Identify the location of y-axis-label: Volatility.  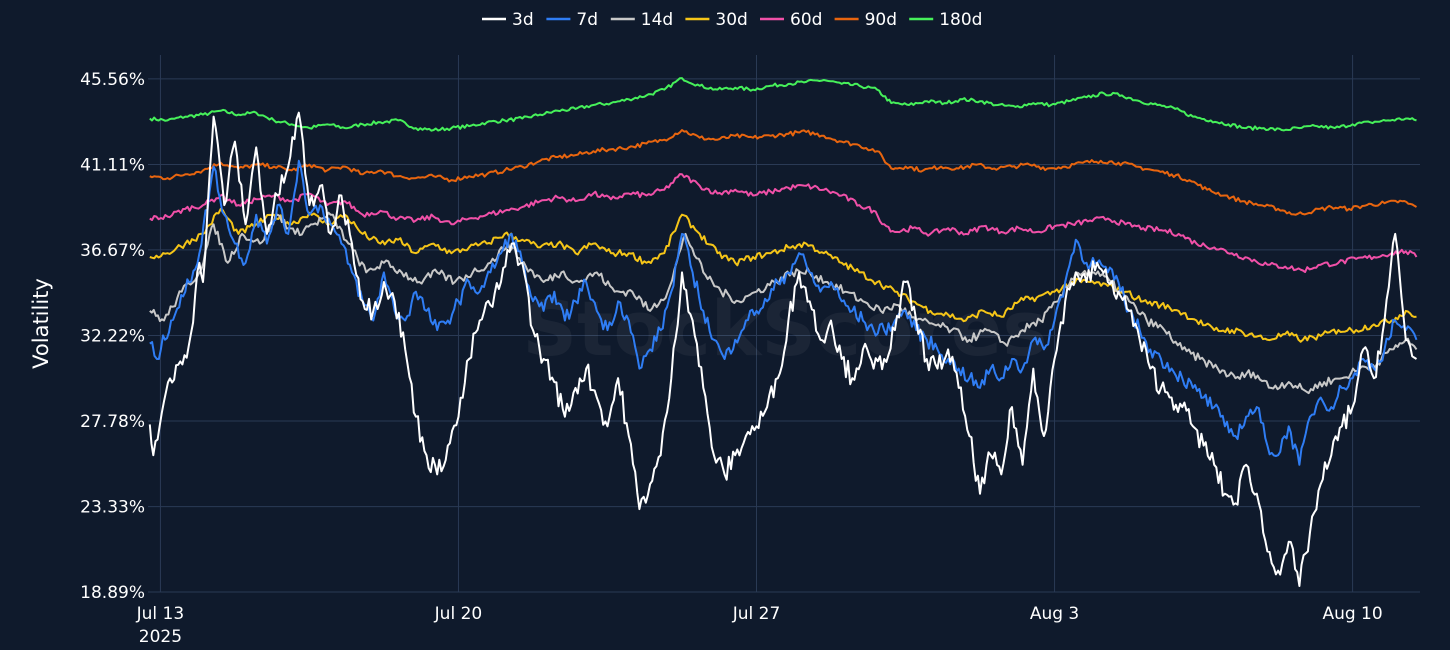
(41, 323).